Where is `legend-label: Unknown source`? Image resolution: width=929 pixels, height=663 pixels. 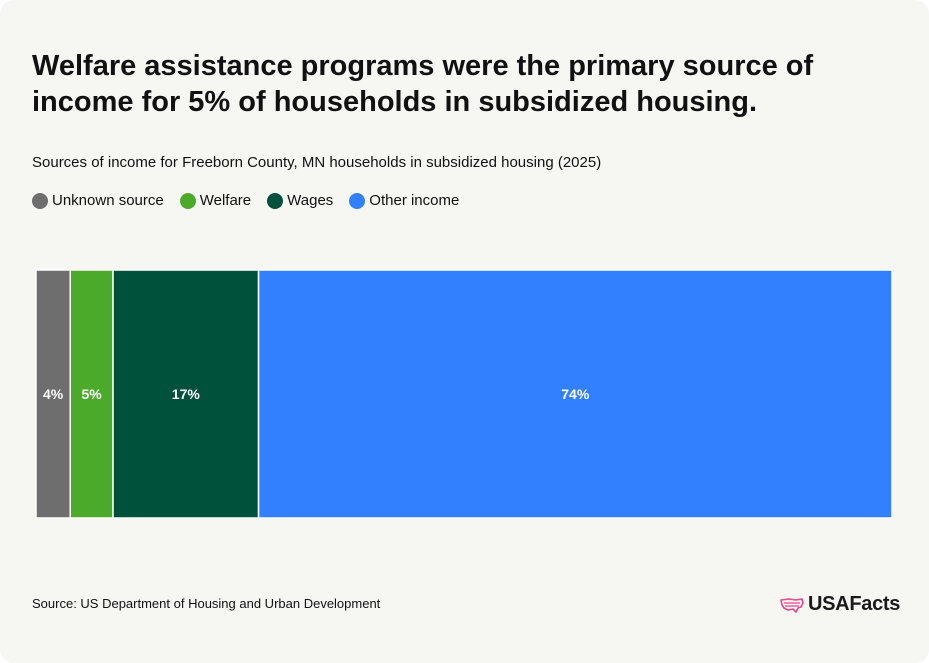 legend-label: Unknown source is located at coordinates (108, 200).